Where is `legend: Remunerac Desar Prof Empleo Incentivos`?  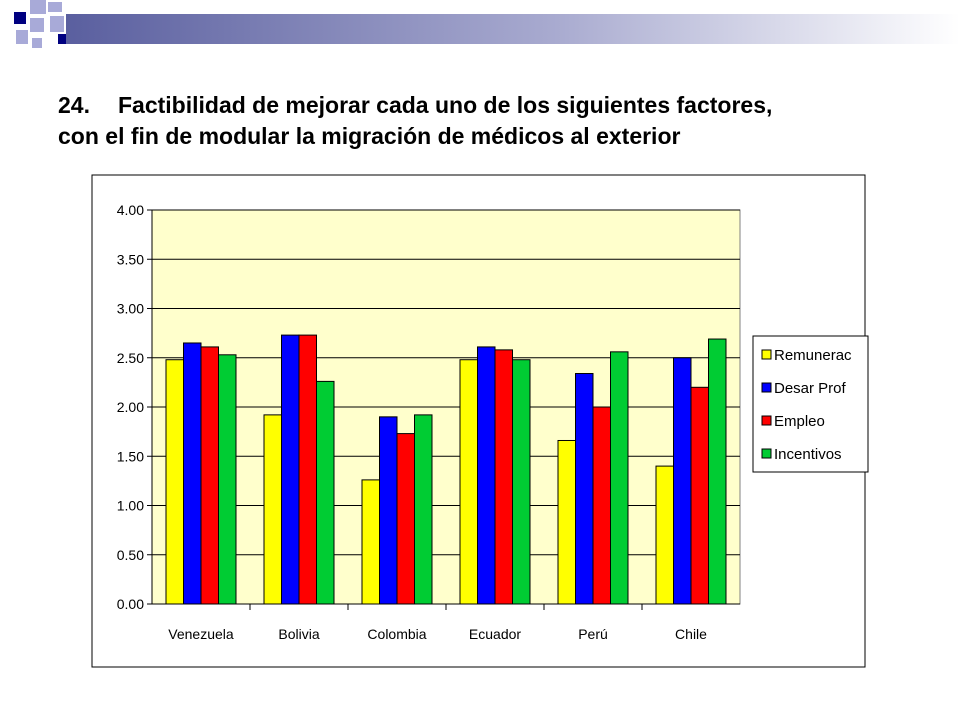
legend: Remunerac Desar Prof Empleo Incentivos is located at coordinates (810, 404).